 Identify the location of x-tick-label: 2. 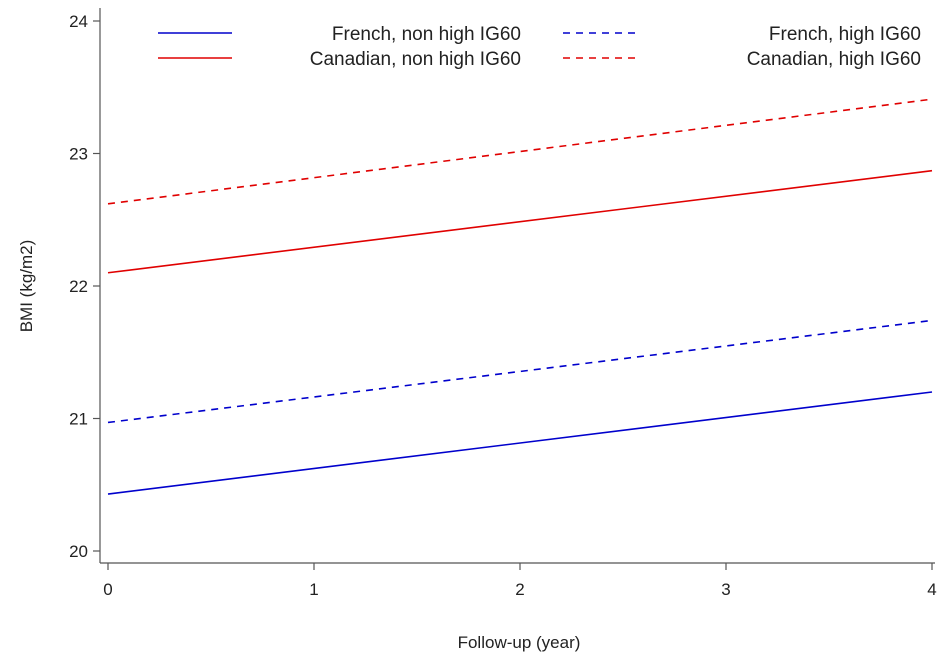
(519, 589).